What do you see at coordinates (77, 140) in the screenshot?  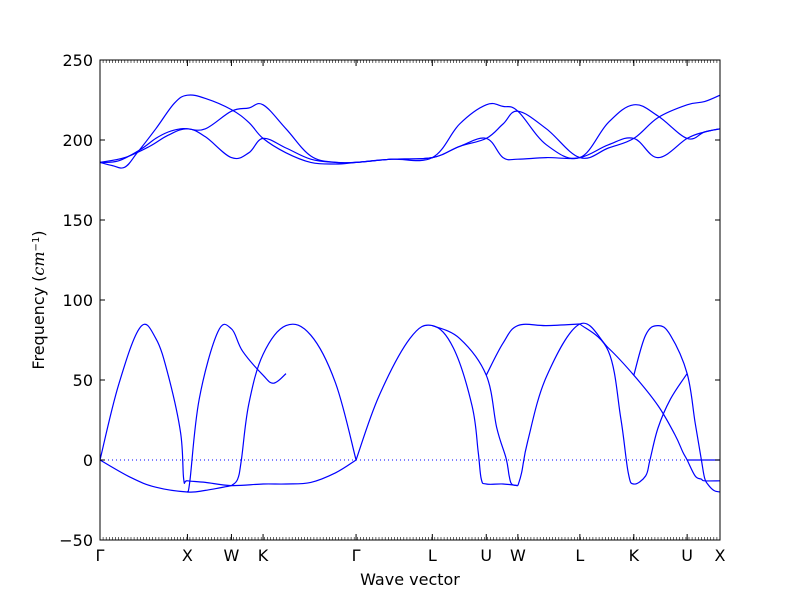 I see `y-tick-label: 200` at bounding box center [77, 140].